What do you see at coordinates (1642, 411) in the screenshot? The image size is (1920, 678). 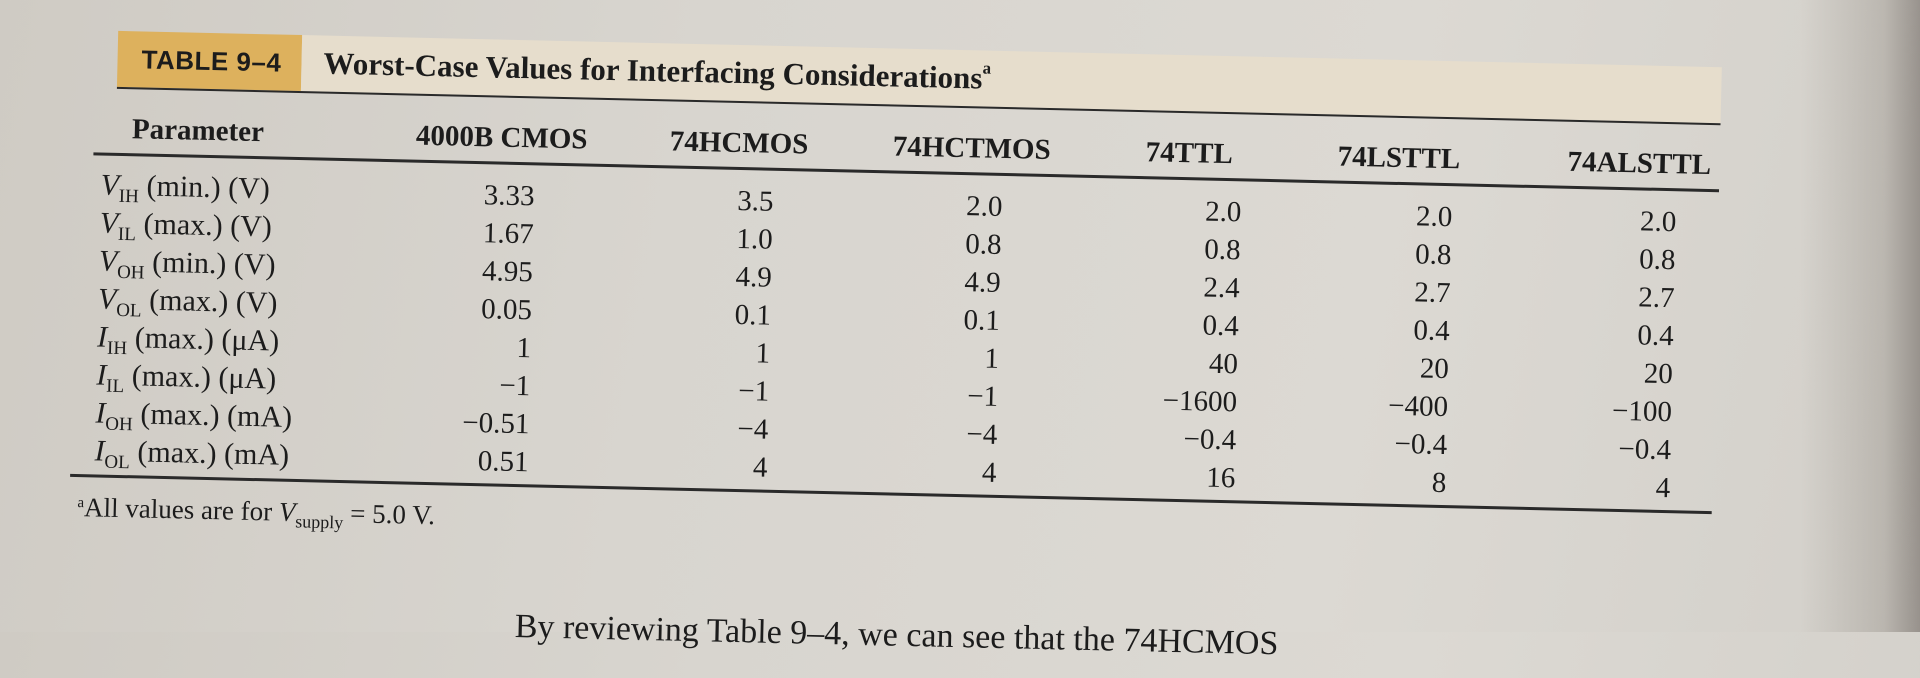 I see `table-cell: −100` at bounding box center [1642, 411].